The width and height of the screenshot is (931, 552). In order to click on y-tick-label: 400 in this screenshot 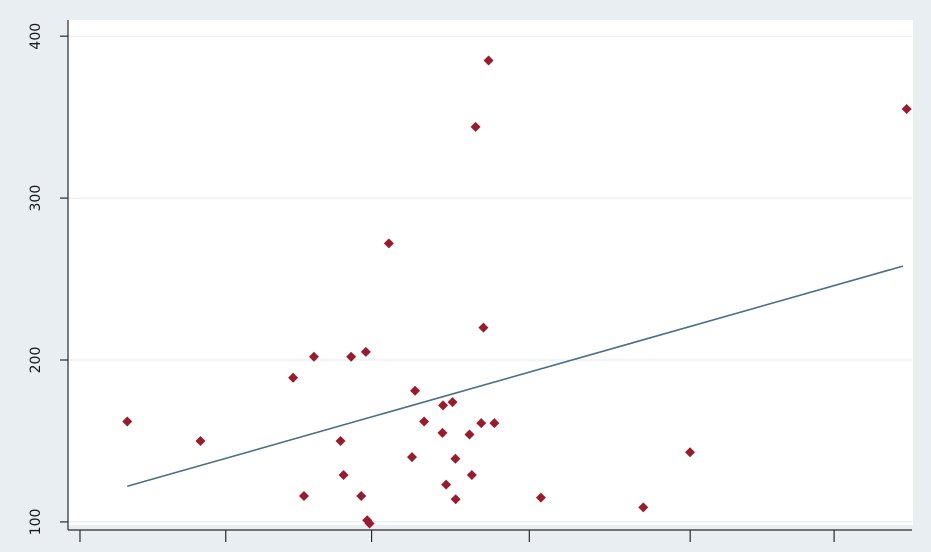, I will do `click(36, 36)`.